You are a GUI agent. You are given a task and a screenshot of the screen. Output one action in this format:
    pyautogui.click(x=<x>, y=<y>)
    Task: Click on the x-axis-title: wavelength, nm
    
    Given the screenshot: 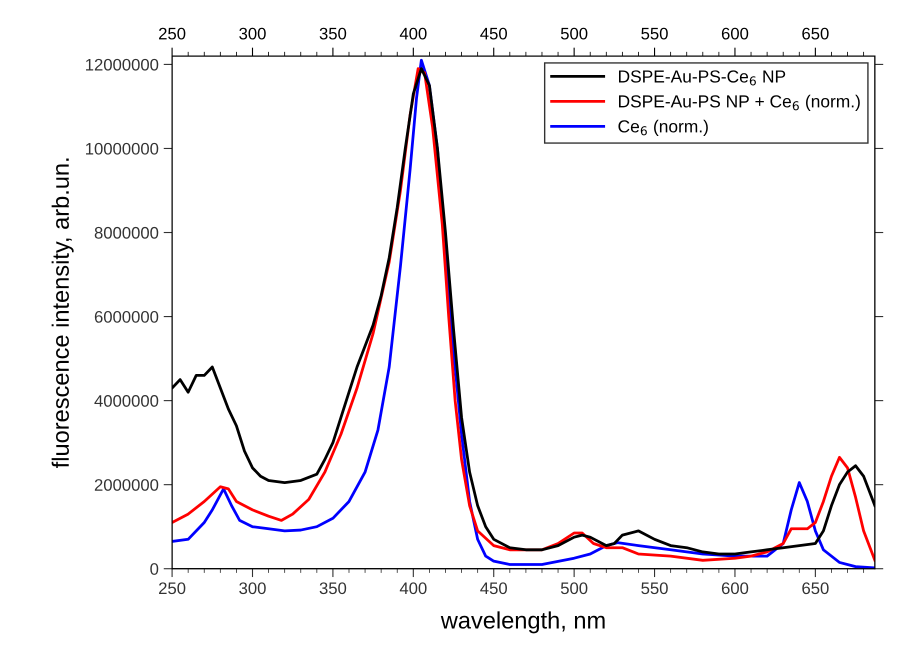 What is the action you would take?
    pyautogui.click(x=522, y=622)
    